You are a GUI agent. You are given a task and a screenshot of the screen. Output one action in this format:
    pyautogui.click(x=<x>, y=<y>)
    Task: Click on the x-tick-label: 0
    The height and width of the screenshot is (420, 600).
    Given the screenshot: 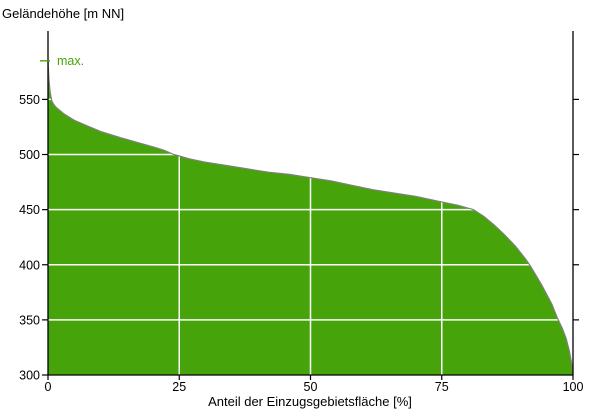 What is the action you would take?
    pyautogui.click(x=48, y=387)
    